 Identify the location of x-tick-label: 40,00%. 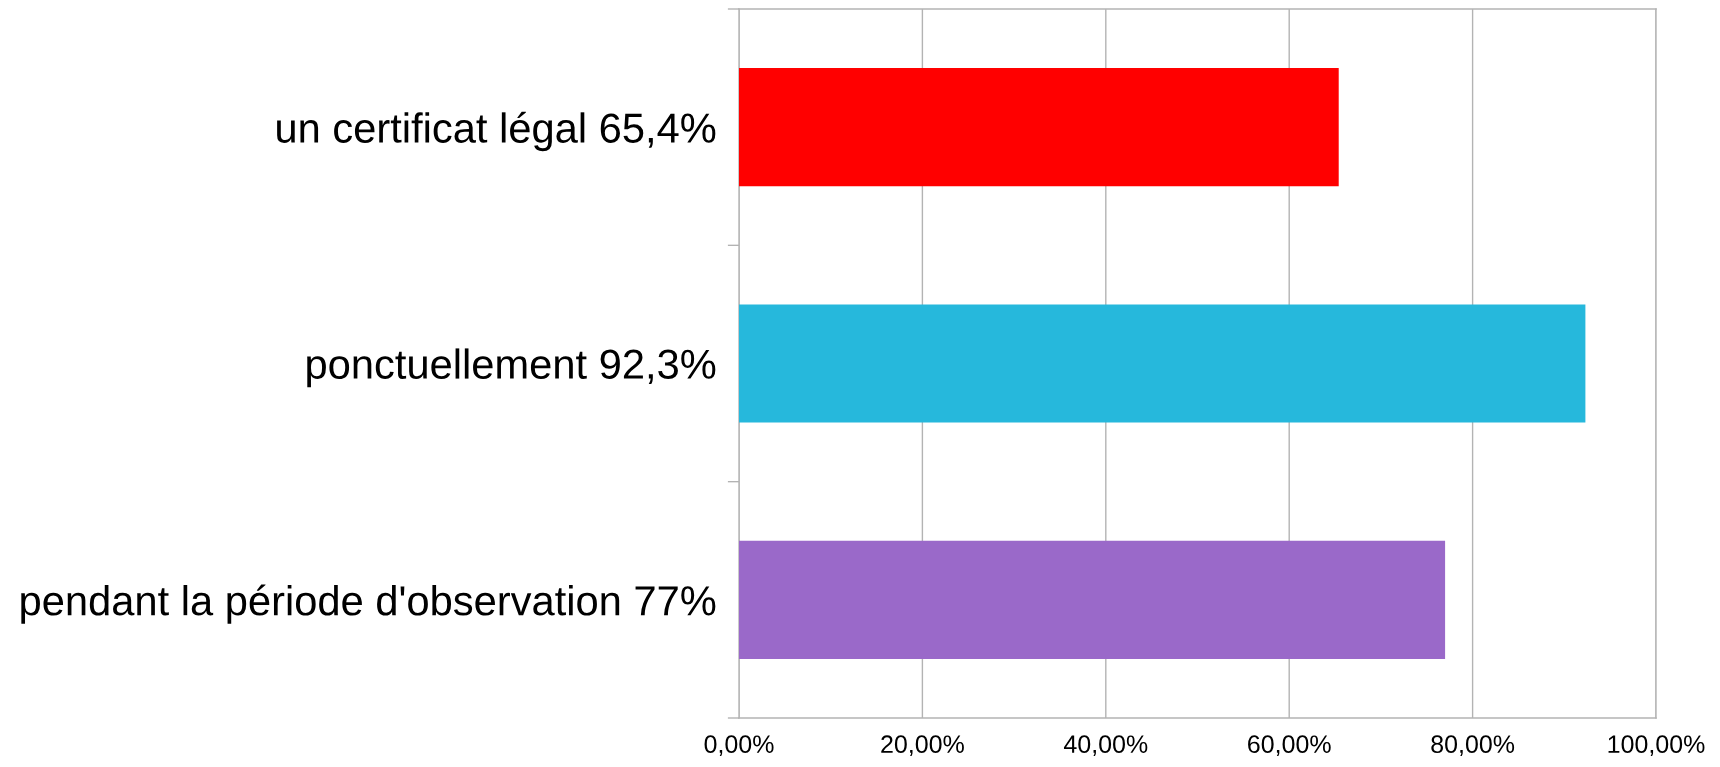
(1105, 745).